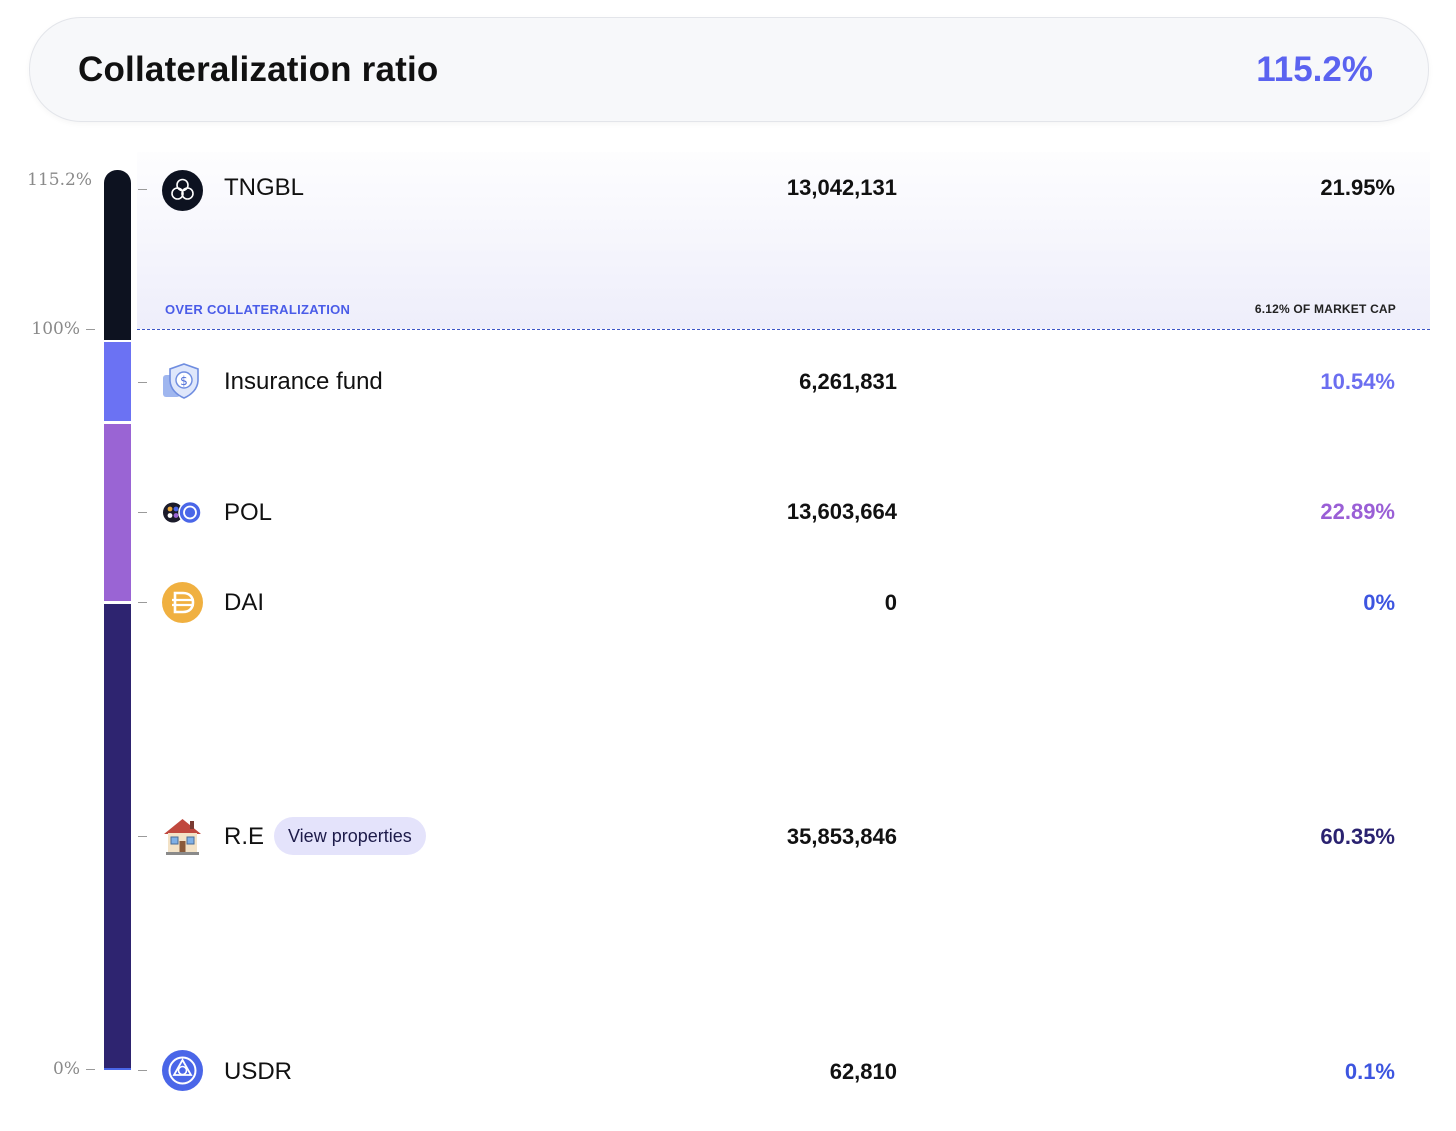  What do you see at coordinates (244, 836) in the screenshot?
I see `asset-name: R.E` at bounding box center [244, 836].